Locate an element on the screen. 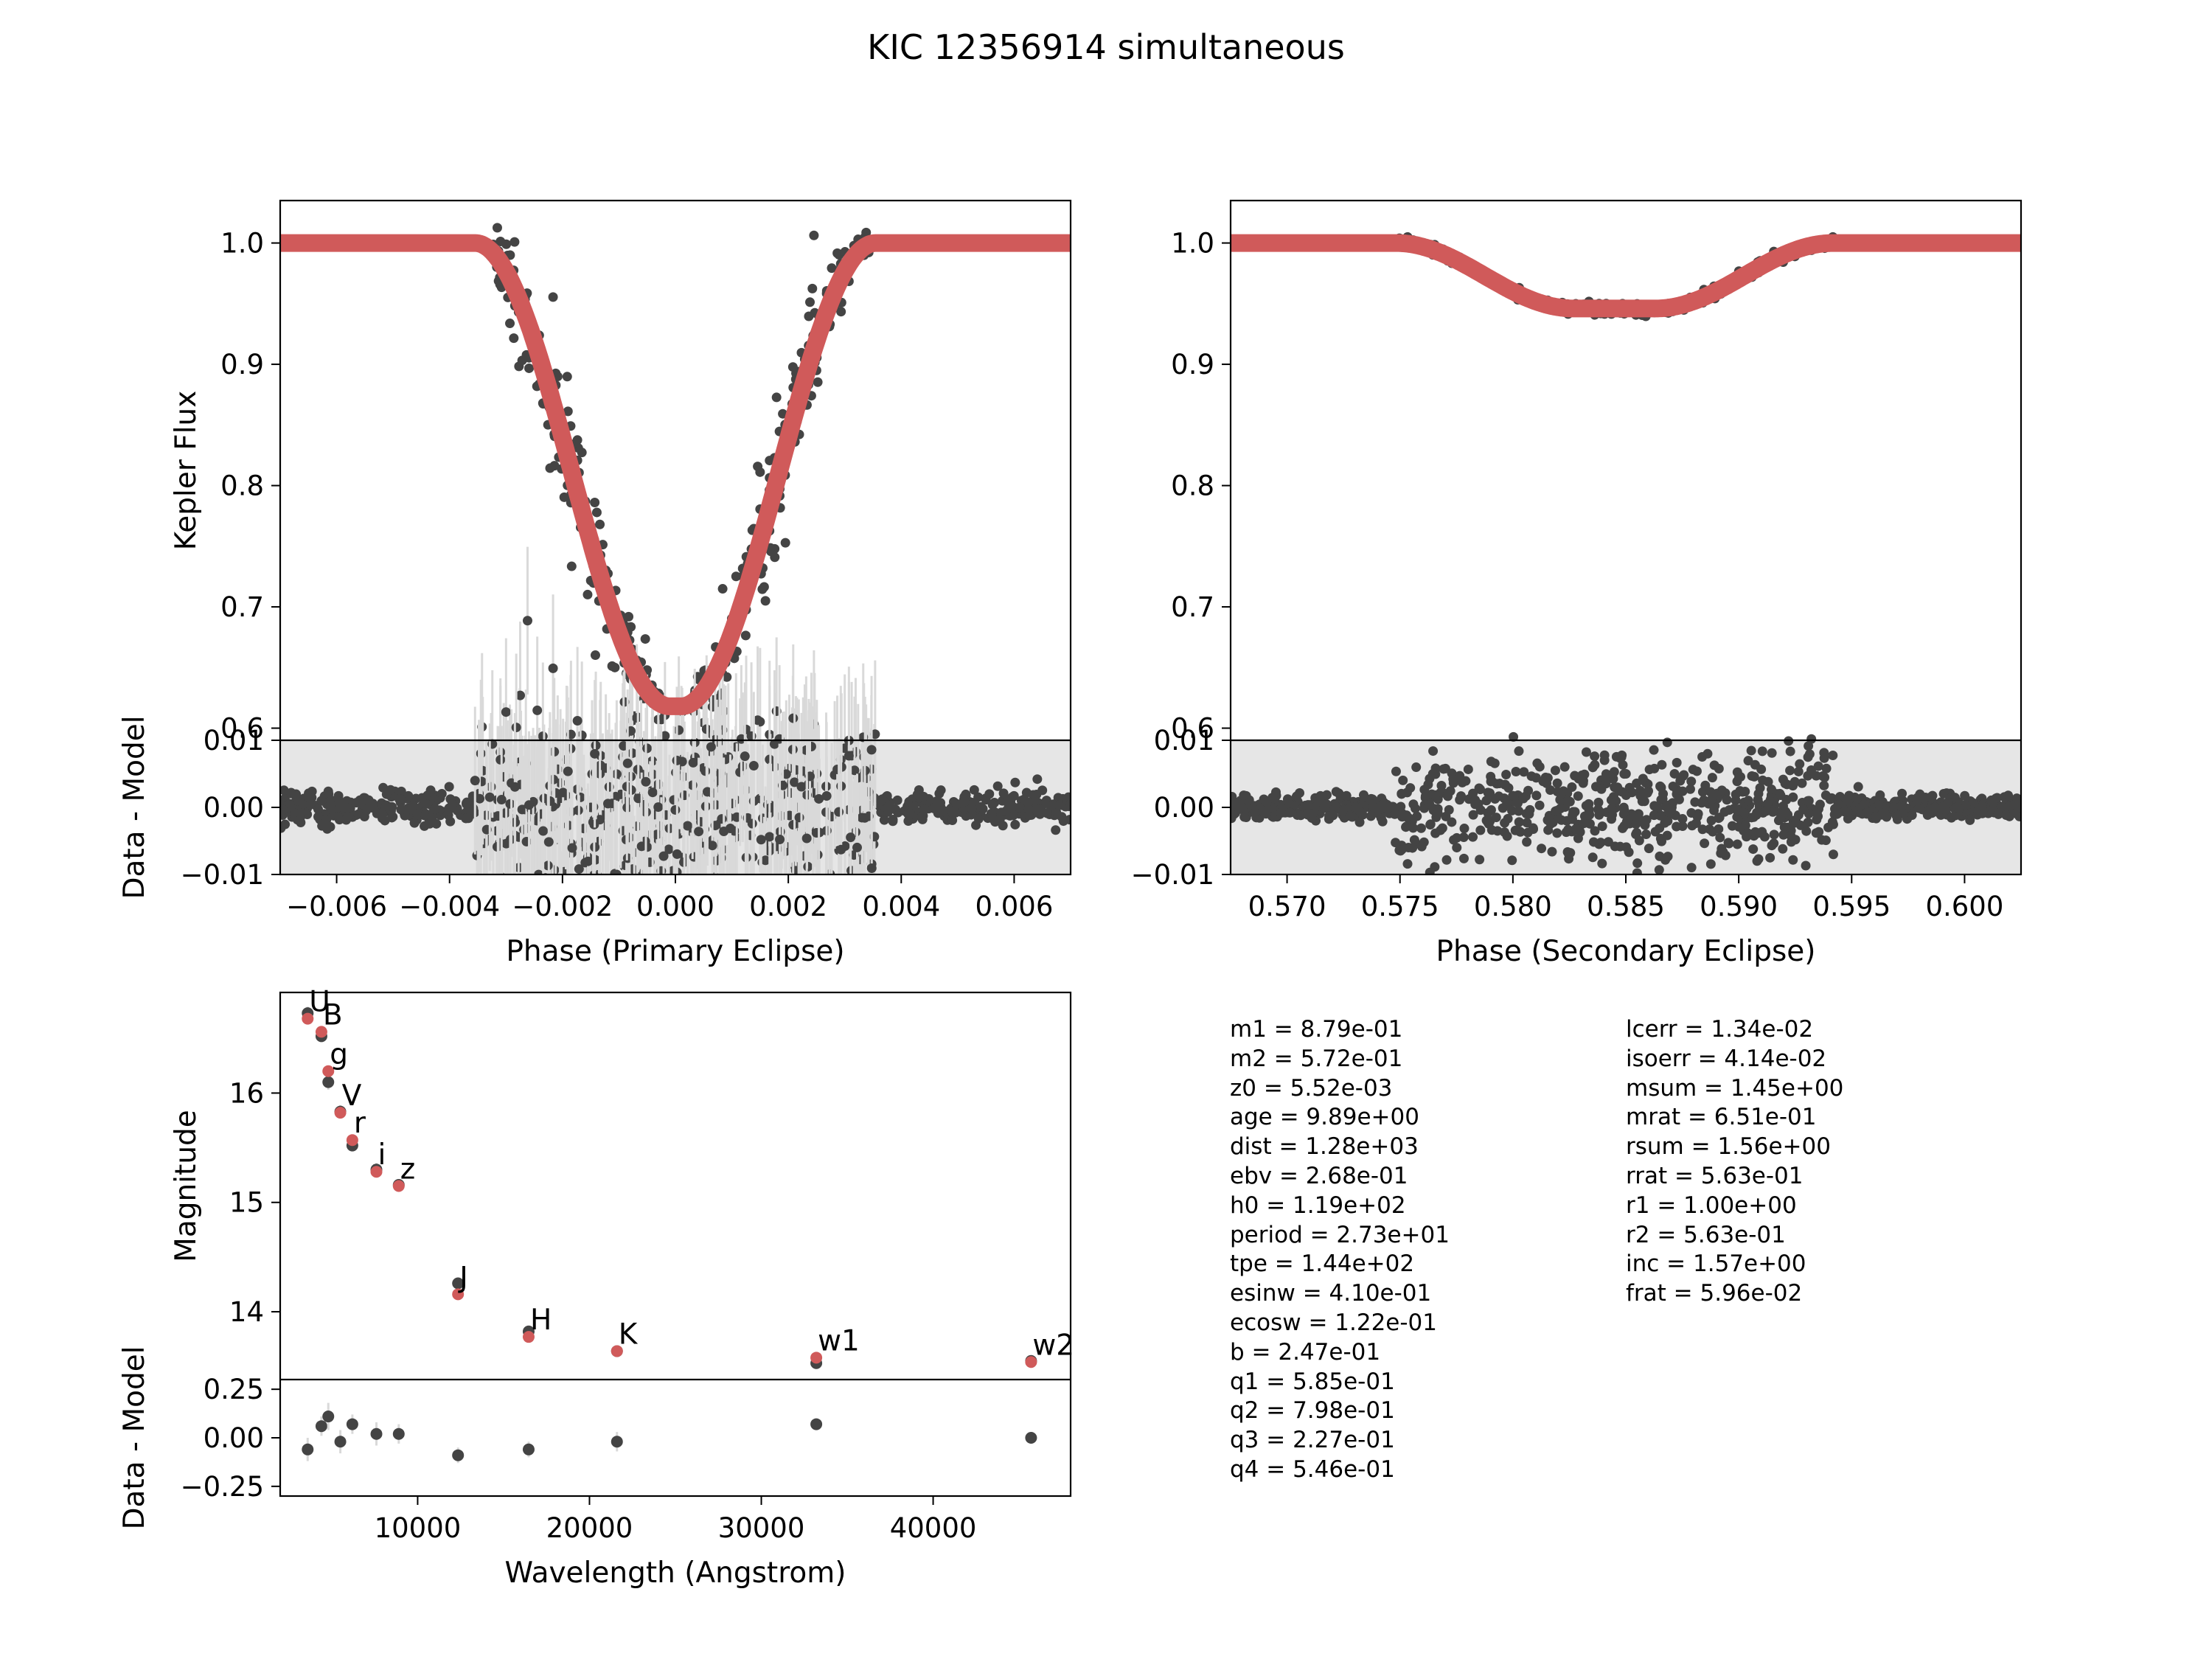 Image resolution: width=2212 pixels, height=1659 pixels. y-axis-label: Kepler Flux is located at coordinates (186, 471).